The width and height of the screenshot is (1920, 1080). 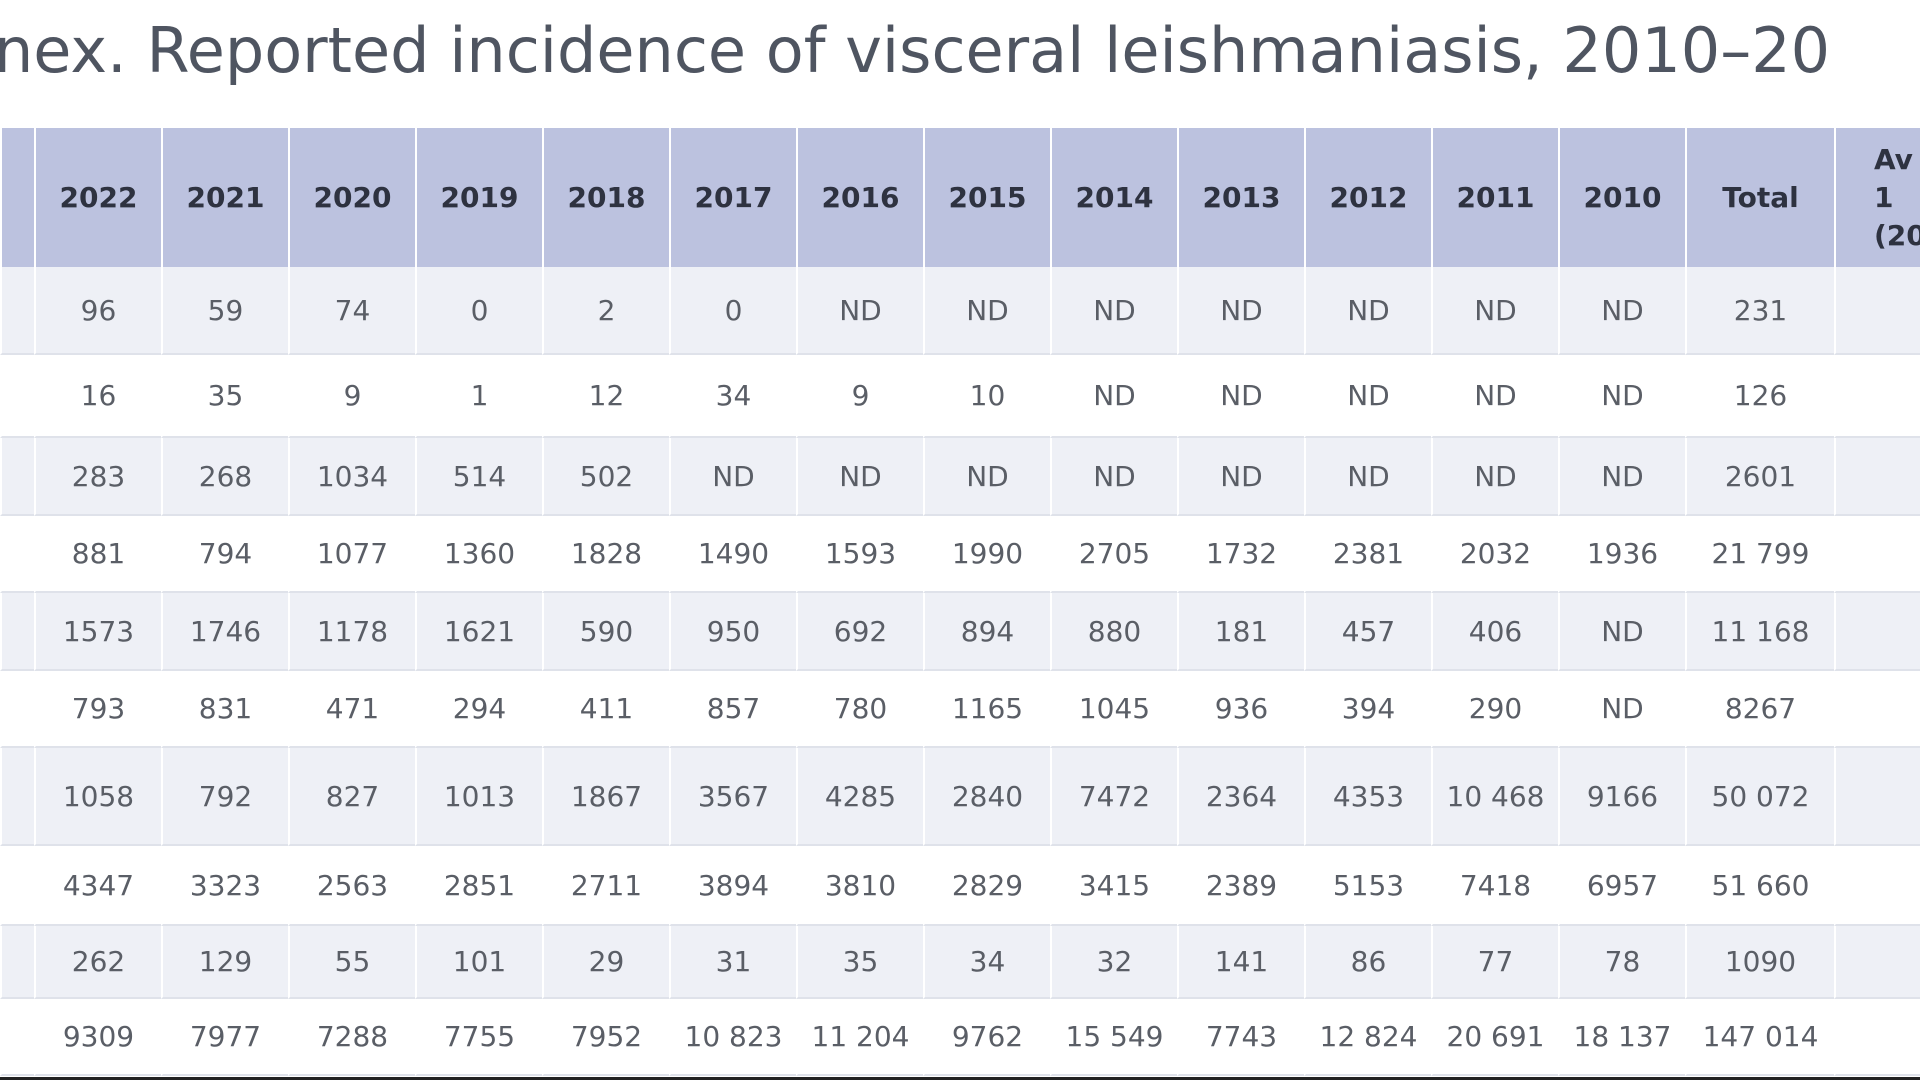 I want to click on data-cell: 18 137, so click(x=1621, y=1037).